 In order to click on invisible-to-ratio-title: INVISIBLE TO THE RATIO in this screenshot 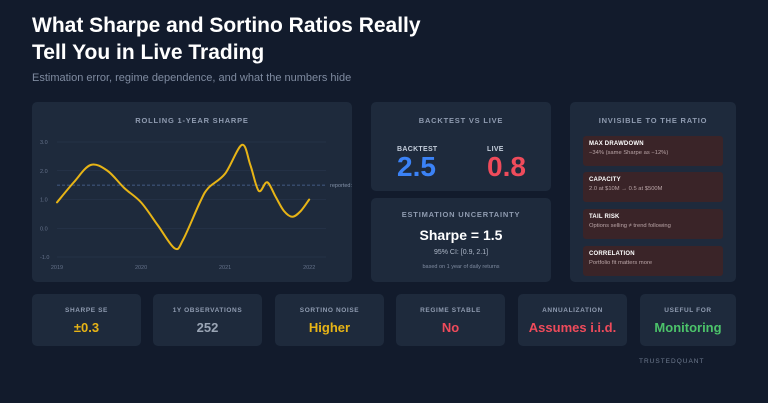, I will do `click(653, 120)`.